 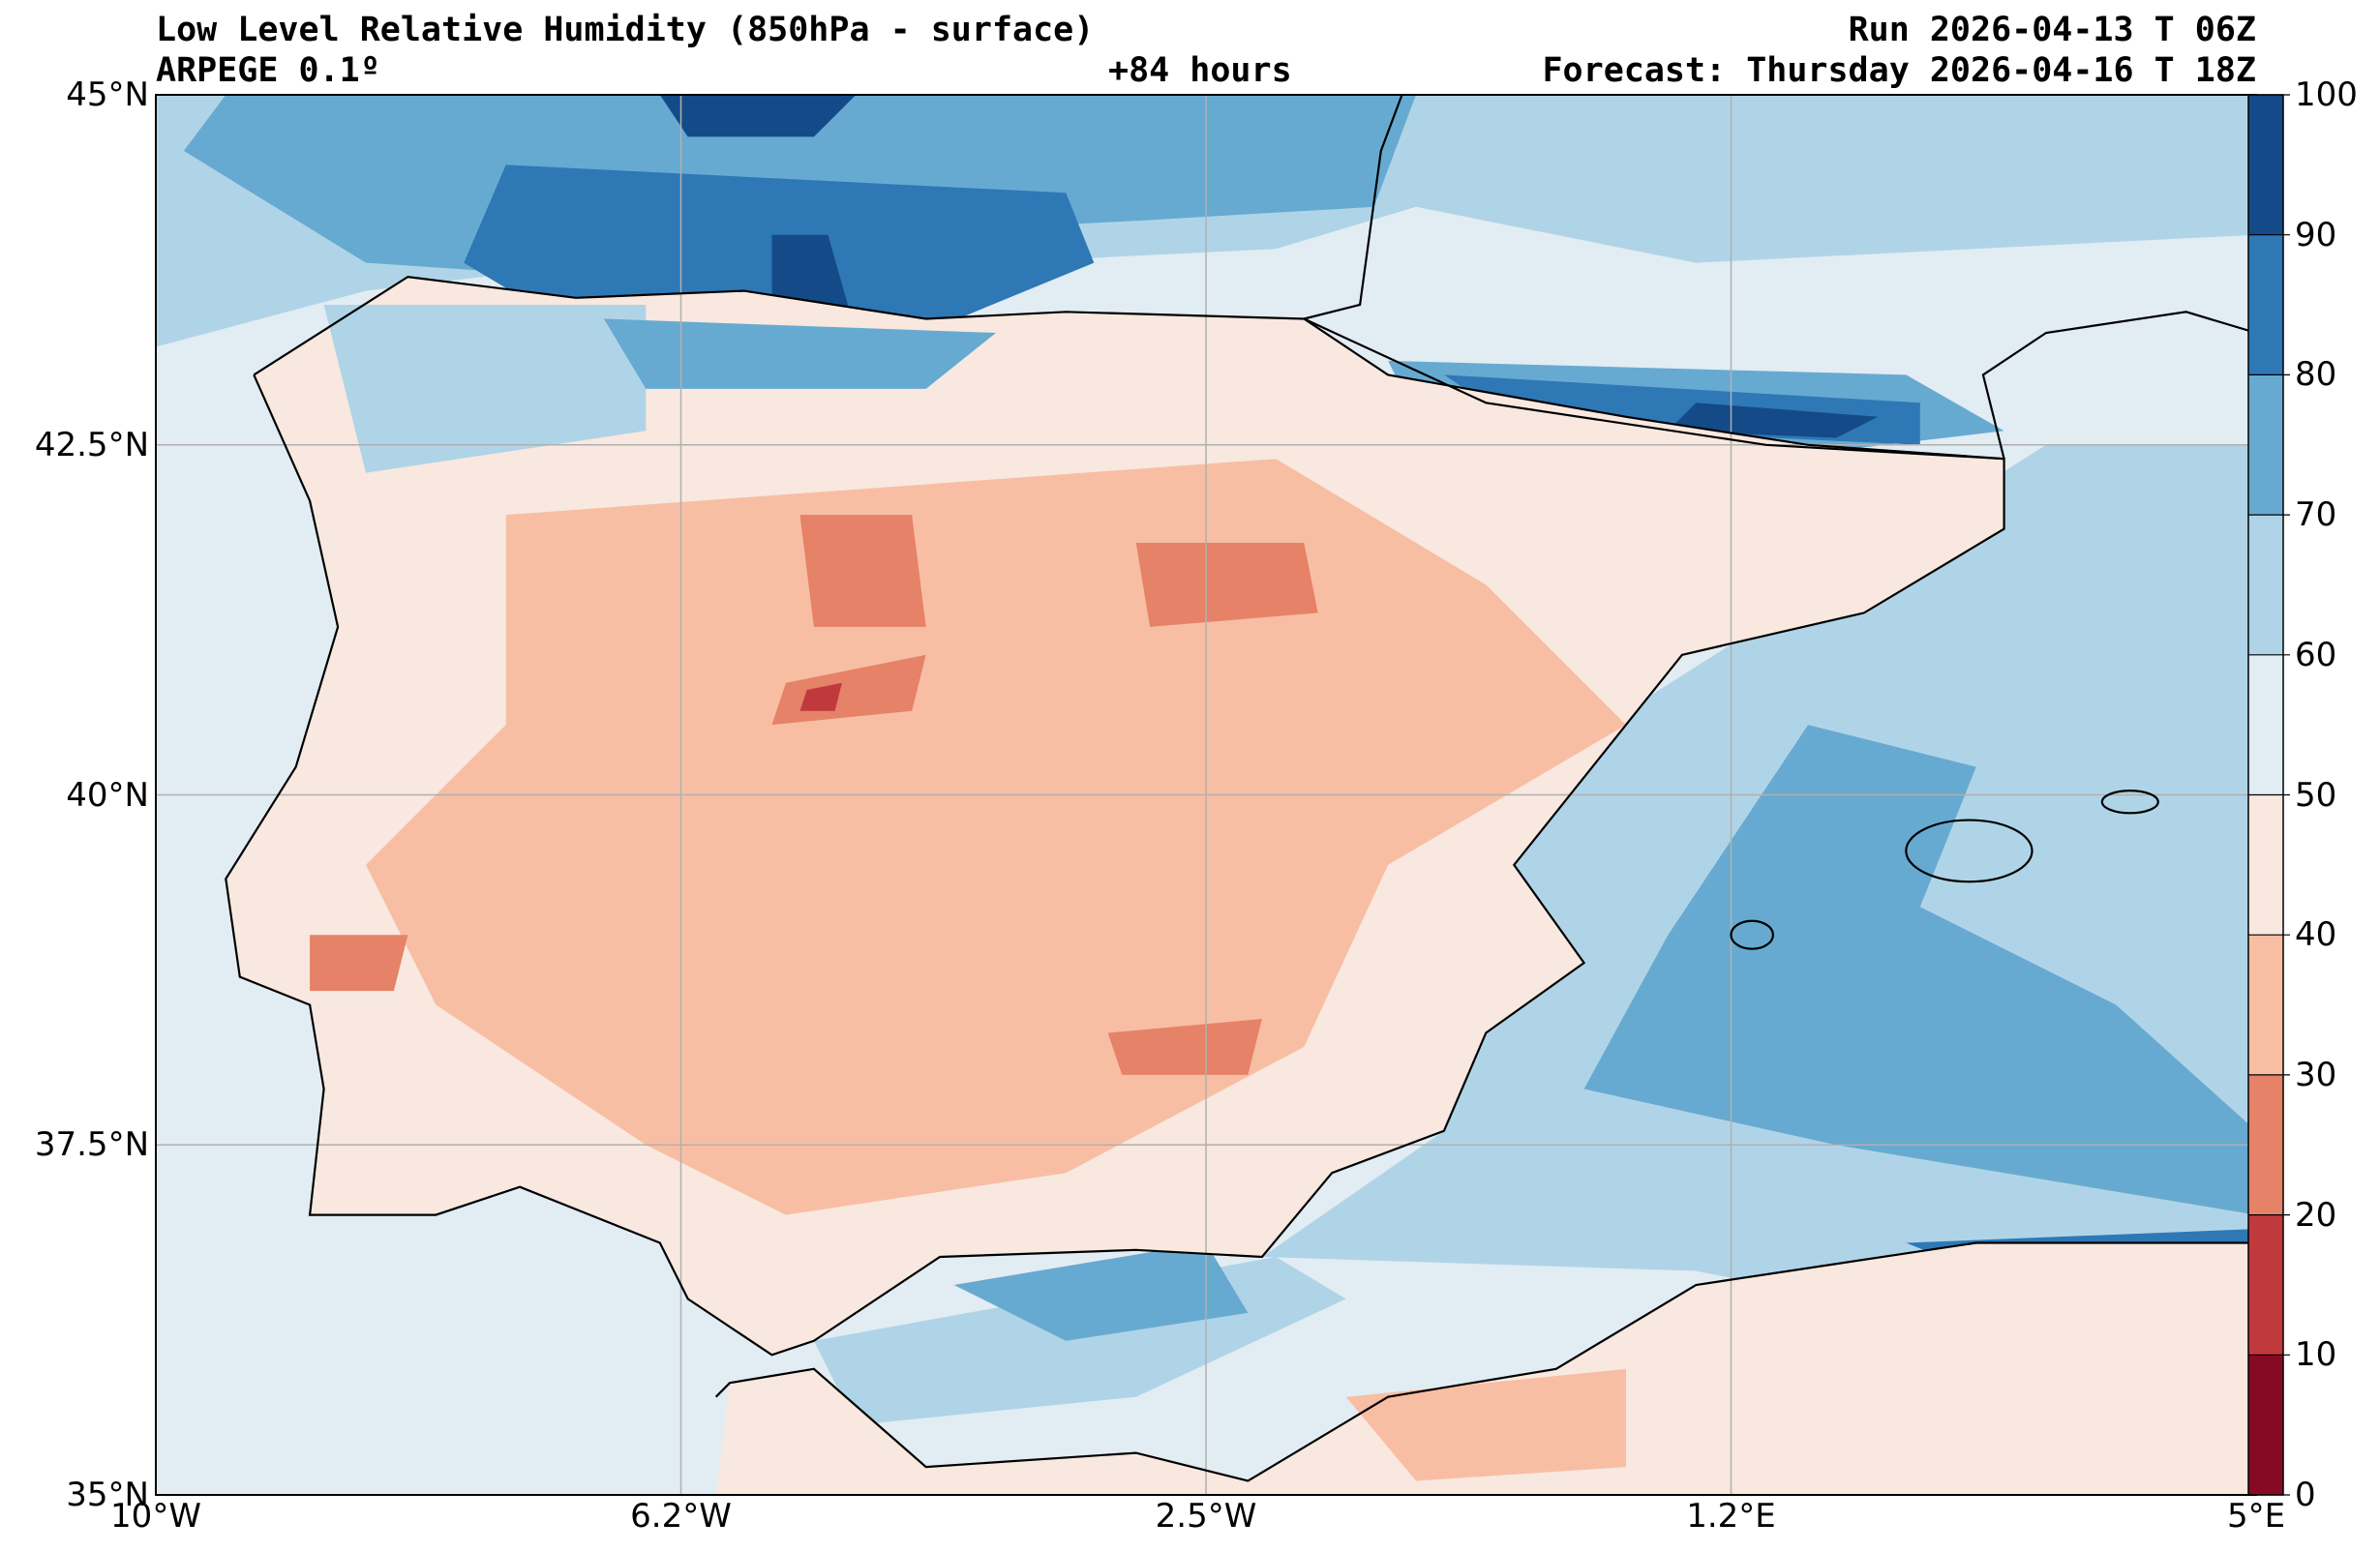 I want to click on colorbar-label: 0, so click(x=2306, y=1495).